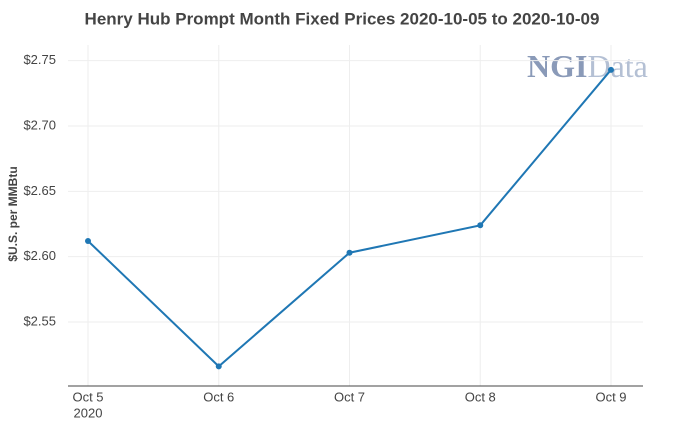  What do you see at coordinates (557, 66) in the screenshot?
I see `watermark-part: NGI` at bounding box center [557, 66].